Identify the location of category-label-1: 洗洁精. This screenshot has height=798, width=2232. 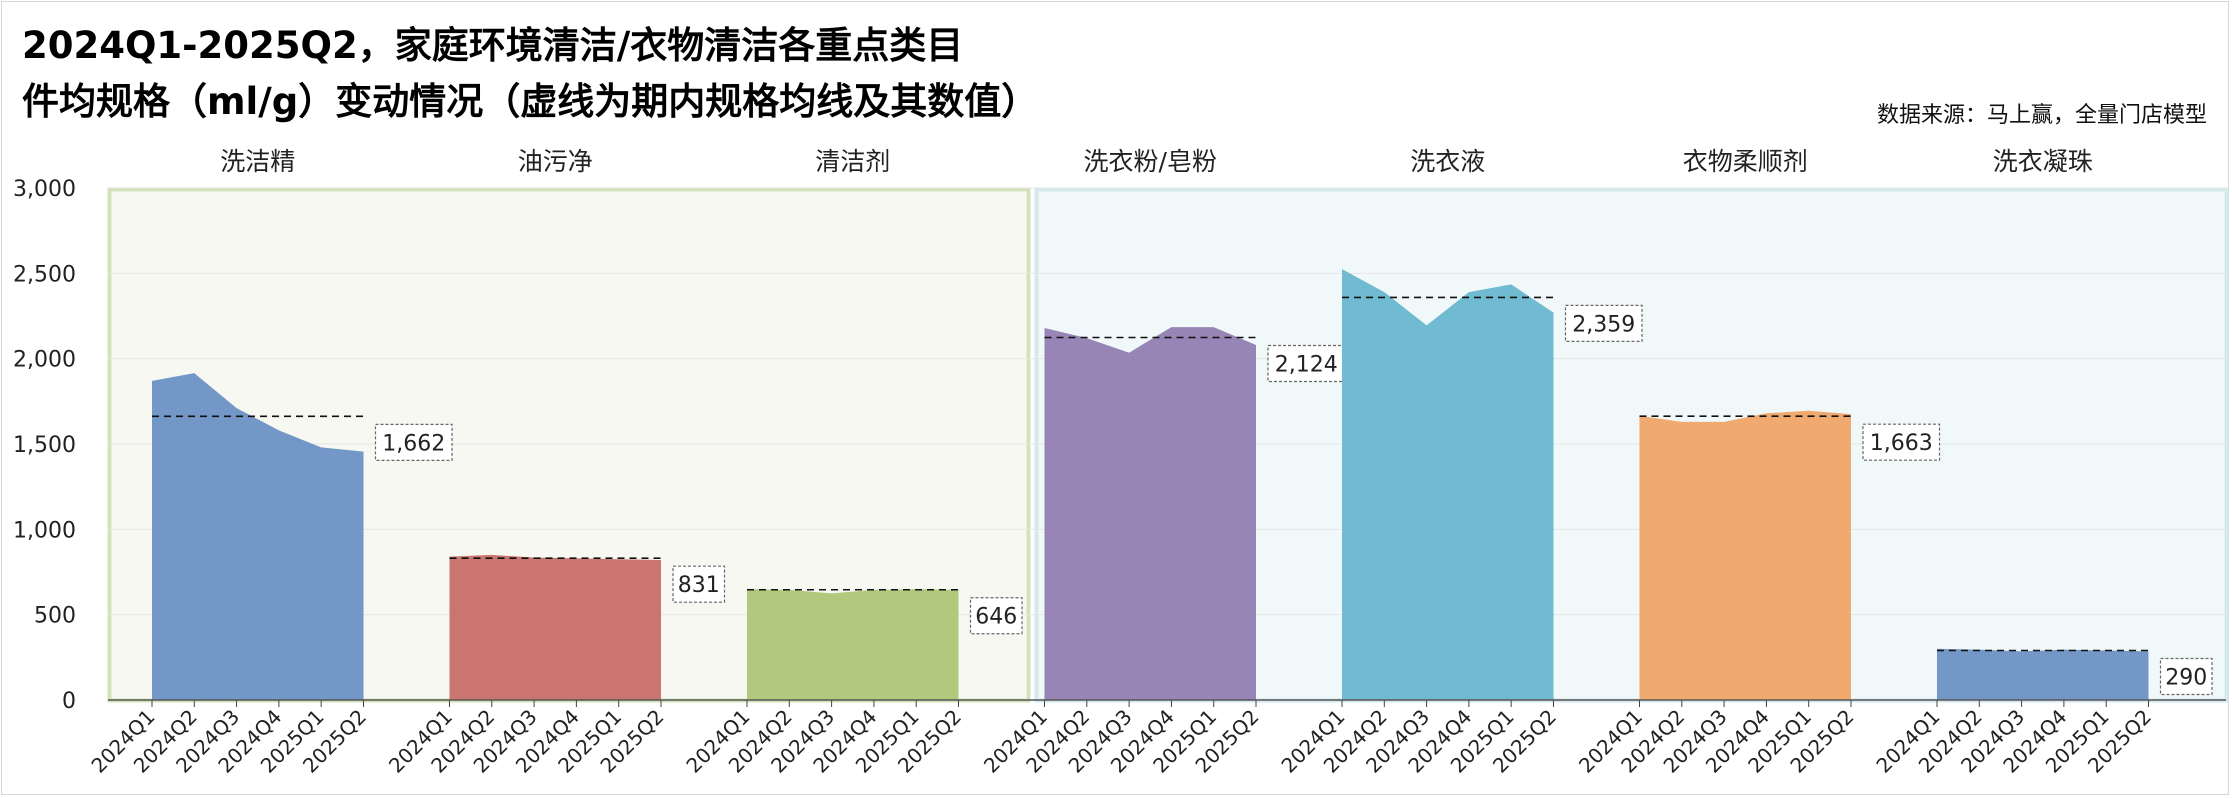
(257, 161).